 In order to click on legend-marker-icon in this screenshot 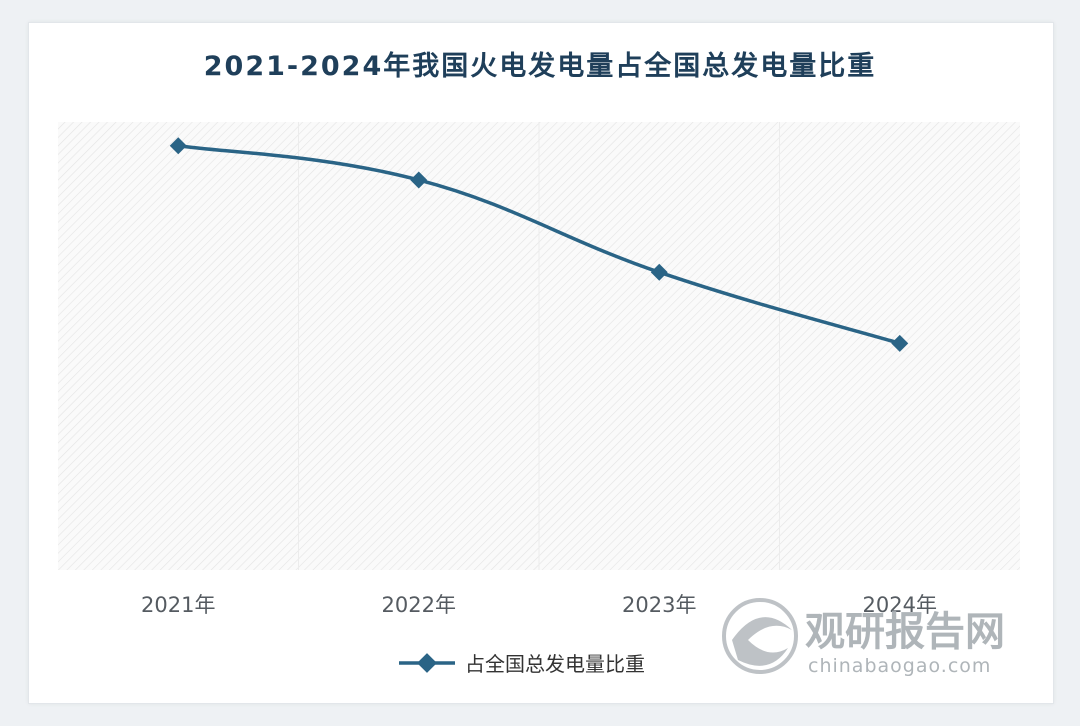, I will do `click(427, 663)`.